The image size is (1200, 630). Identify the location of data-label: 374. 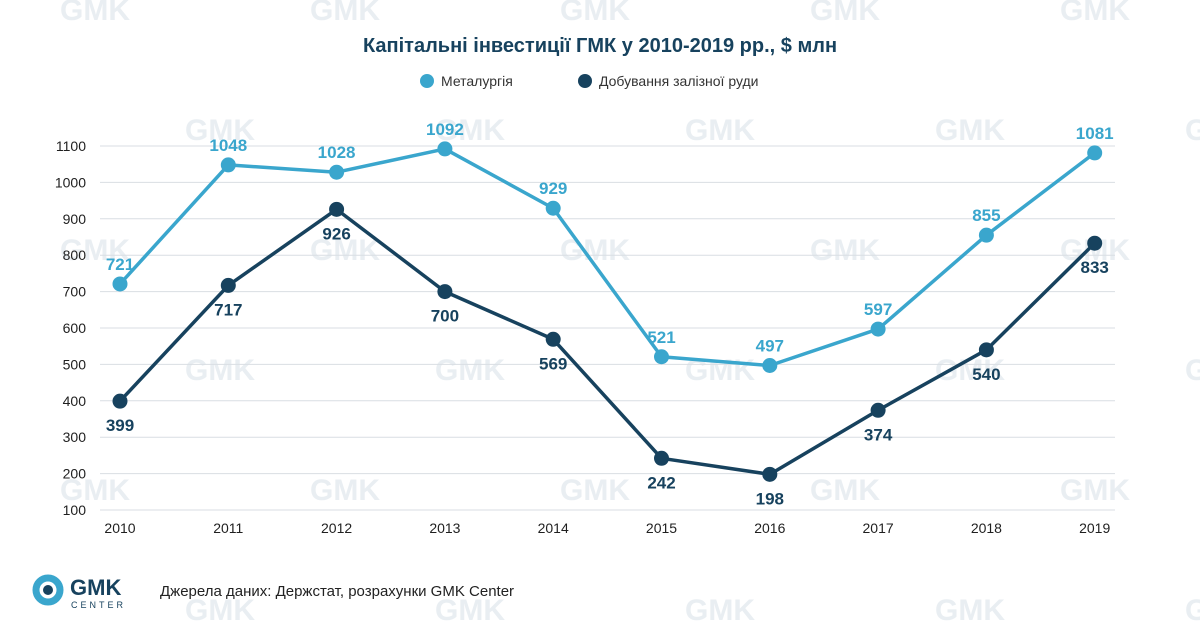
(878, 434).